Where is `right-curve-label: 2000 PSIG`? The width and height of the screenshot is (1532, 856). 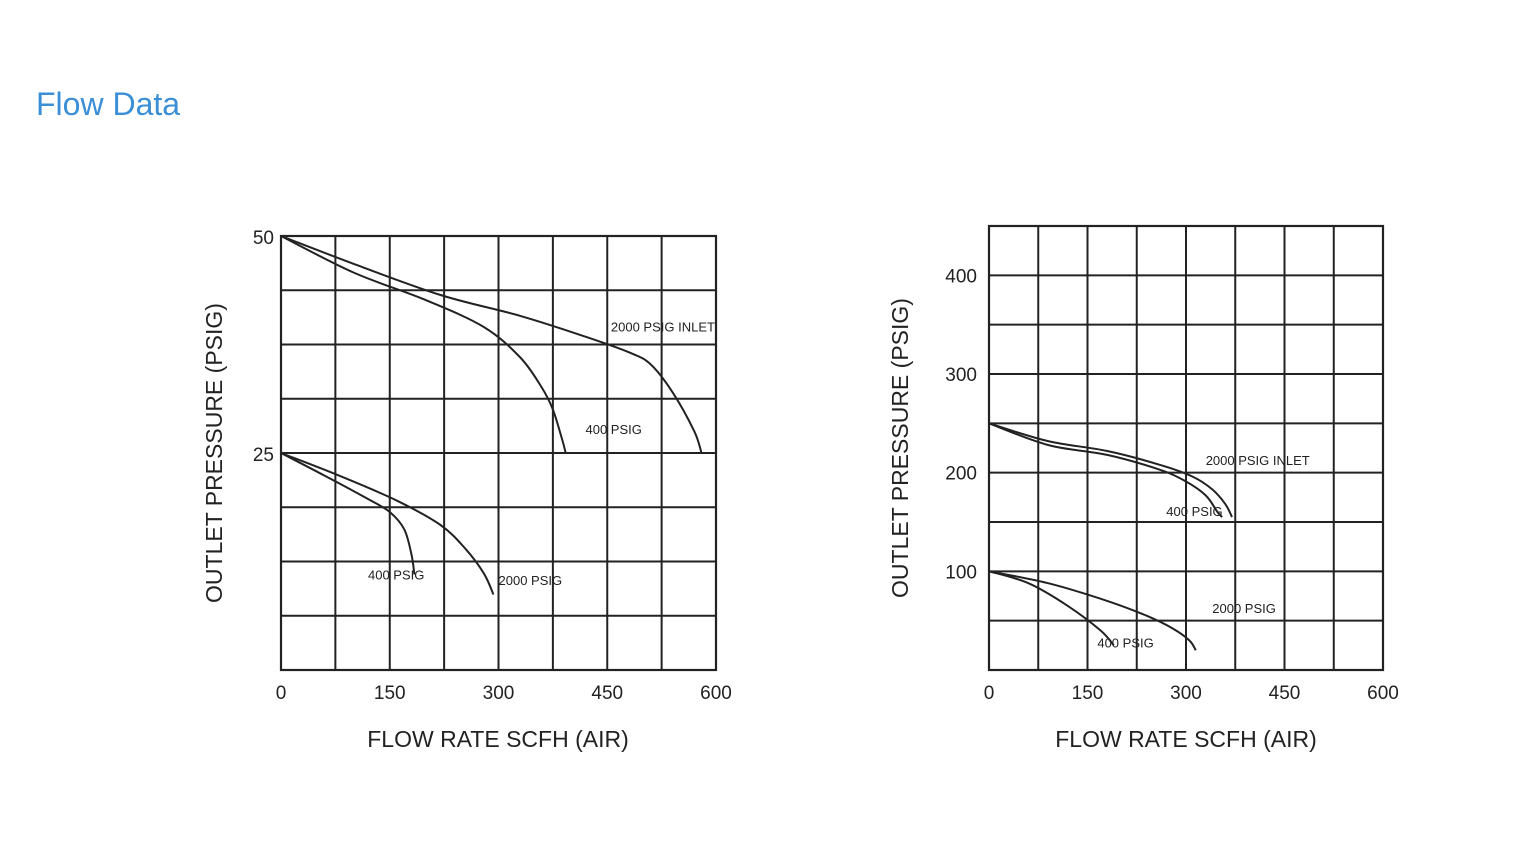 right-curve-label: 2000 PSIG is located at coordinates (1244, 608).